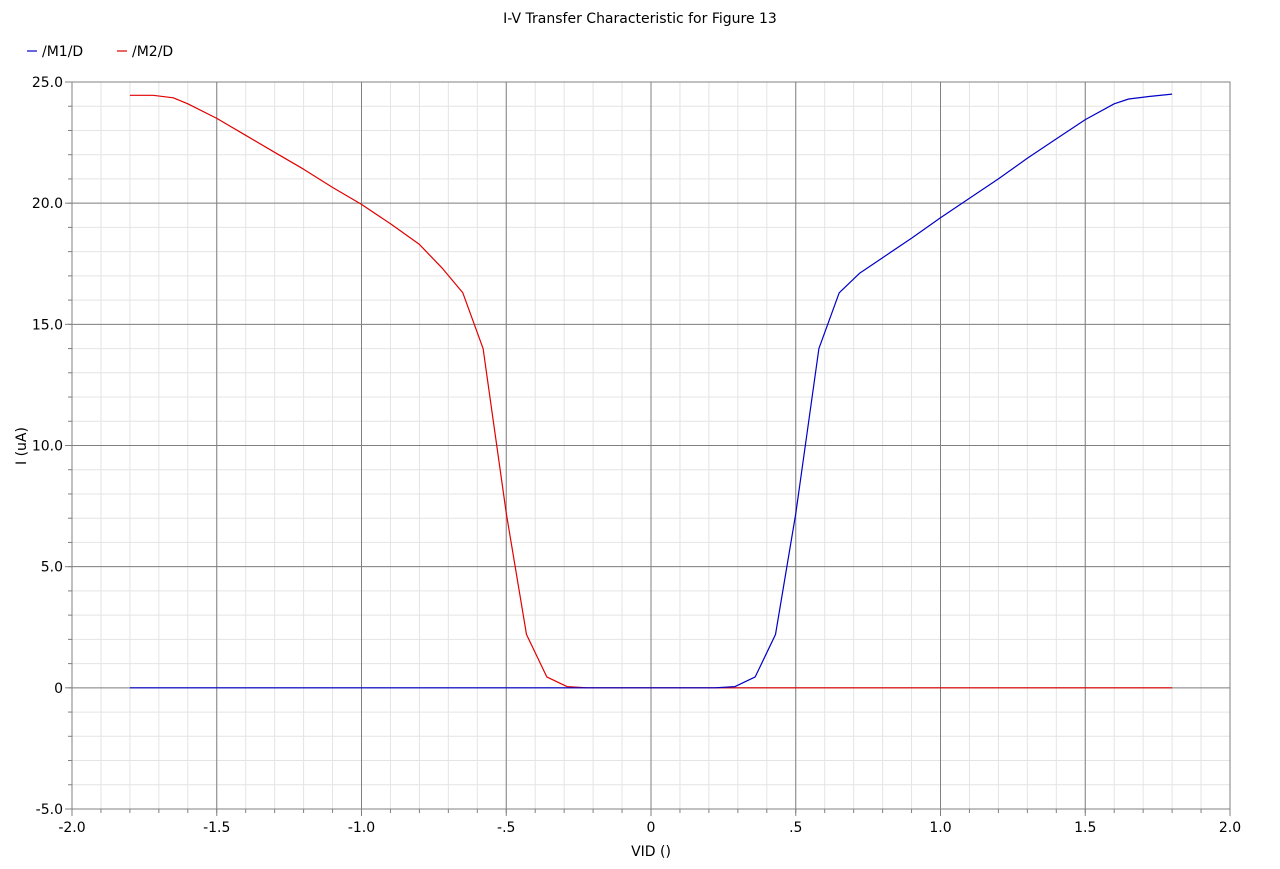 The height and width of the screenshot is (869, 1280). Describe the element at coordinates (651, 852) in the screenshot. I see `x-axis-label: VID ()` at that location.